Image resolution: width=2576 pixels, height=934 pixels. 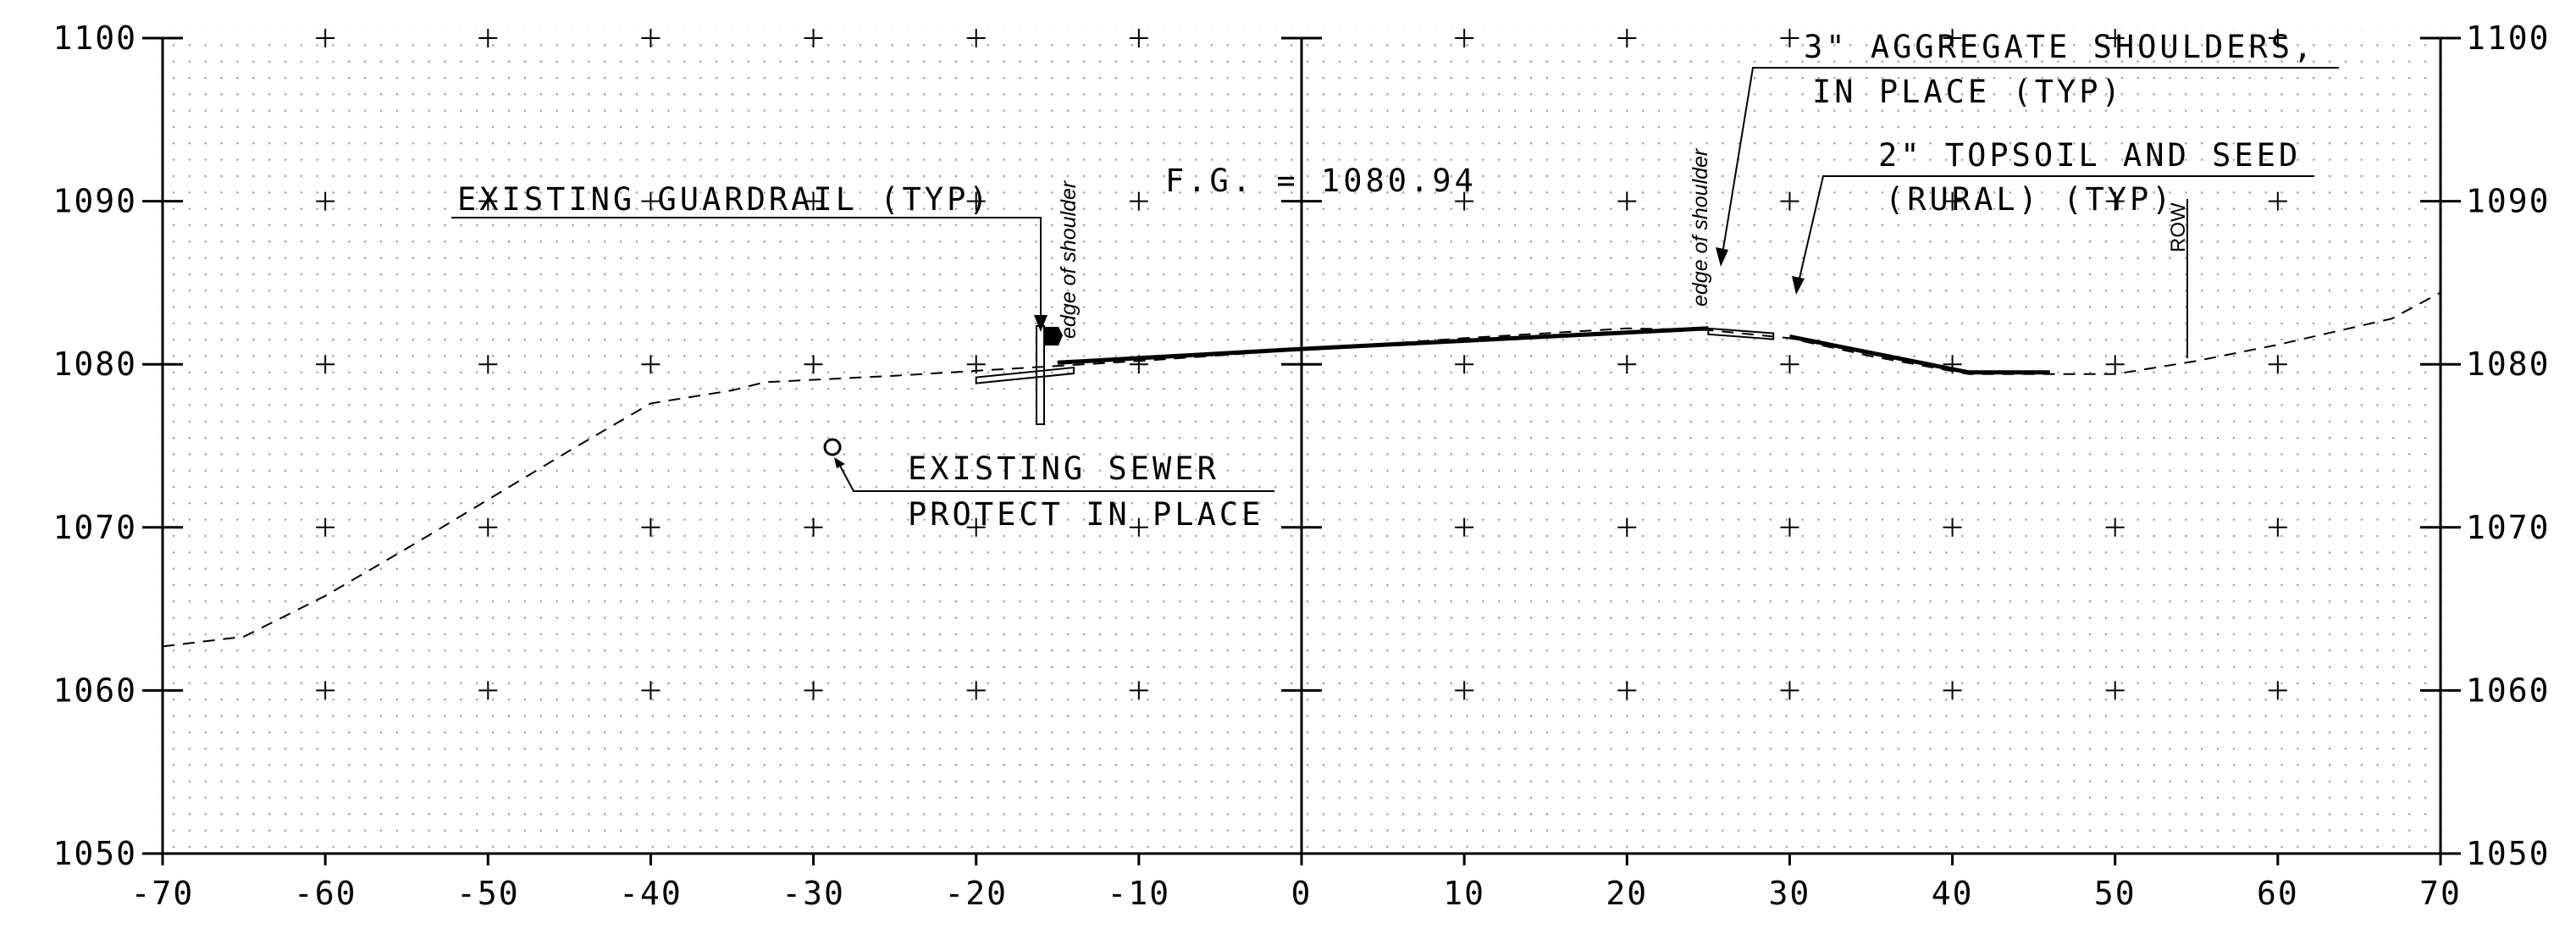 I want to click on y-tick-label-left: 1070, so click(x=95, y=527).